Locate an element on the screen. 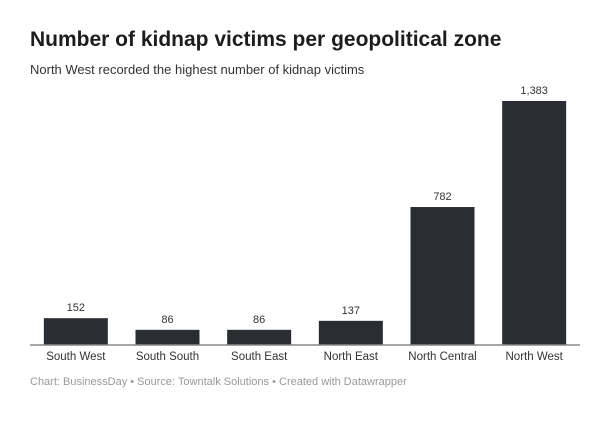 Image resolution: width=606 pixels, height=421 pixels. x-tick-label: North East is located at coordinates (351, 357).